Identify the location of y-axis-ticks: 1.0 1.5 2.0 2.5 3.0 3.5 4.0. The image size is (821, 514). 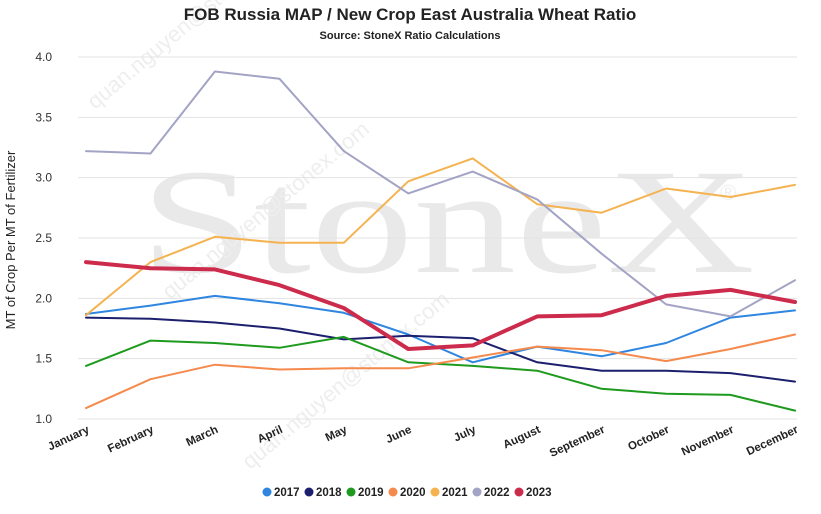
(43, 238).